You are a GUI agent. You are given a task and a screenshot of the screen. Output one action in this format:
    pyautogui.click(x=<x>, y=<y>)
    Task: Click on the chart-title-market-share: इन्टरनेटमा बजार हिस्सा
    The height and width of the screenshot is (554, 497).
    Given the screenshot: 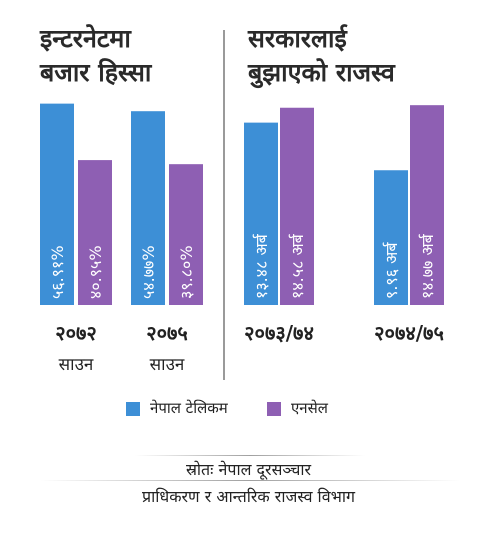 What is the action you would take?
    pyautogui.click(x=95, y=56)
    